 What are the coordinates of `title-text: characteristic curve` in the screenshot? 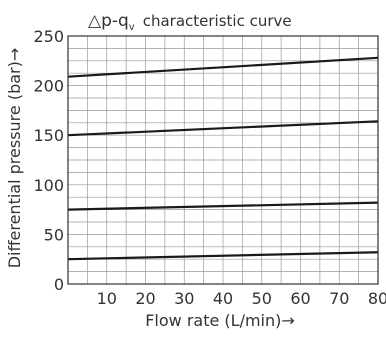 It's located at (217, 21).